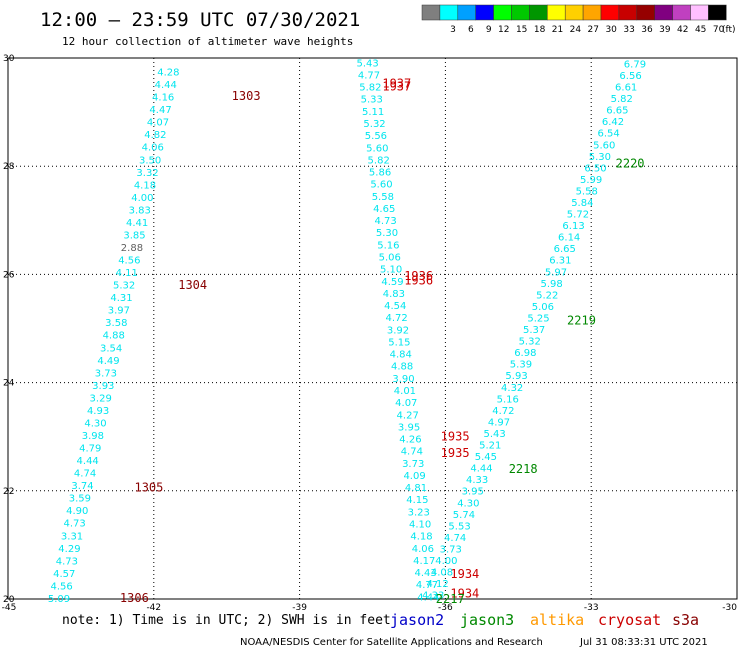 The height and width of the screenshot is (650, 740). Describe the element at coordinates (591, 180) in the screenshot. I see `swh-value: 5.99` at that location.